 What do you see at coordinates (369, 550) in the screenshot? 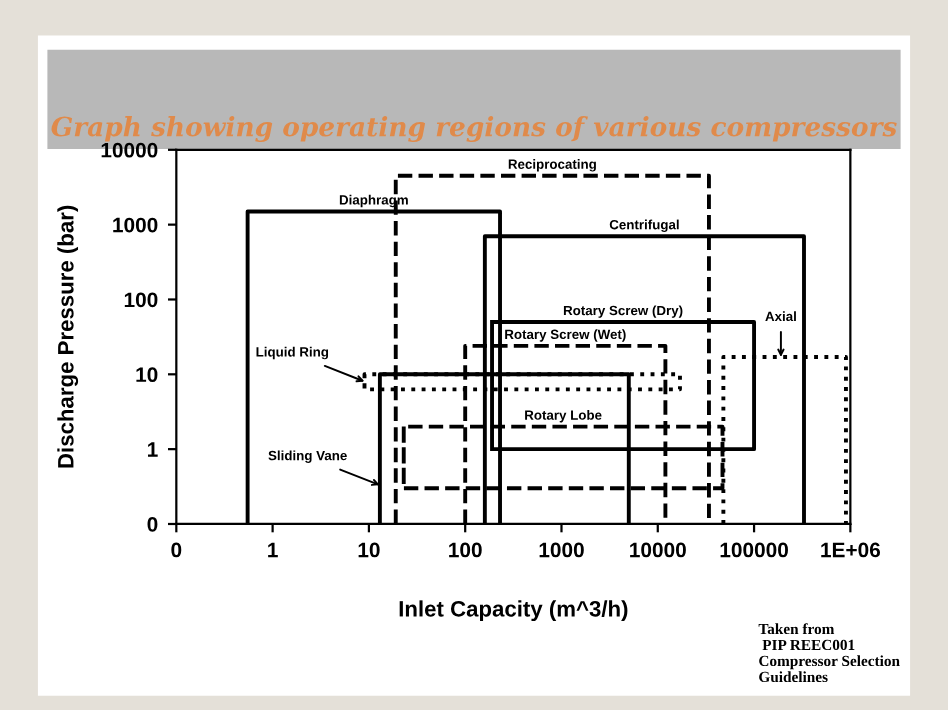
I see `x-tick-label: 10` at bounding box center [369, 550].